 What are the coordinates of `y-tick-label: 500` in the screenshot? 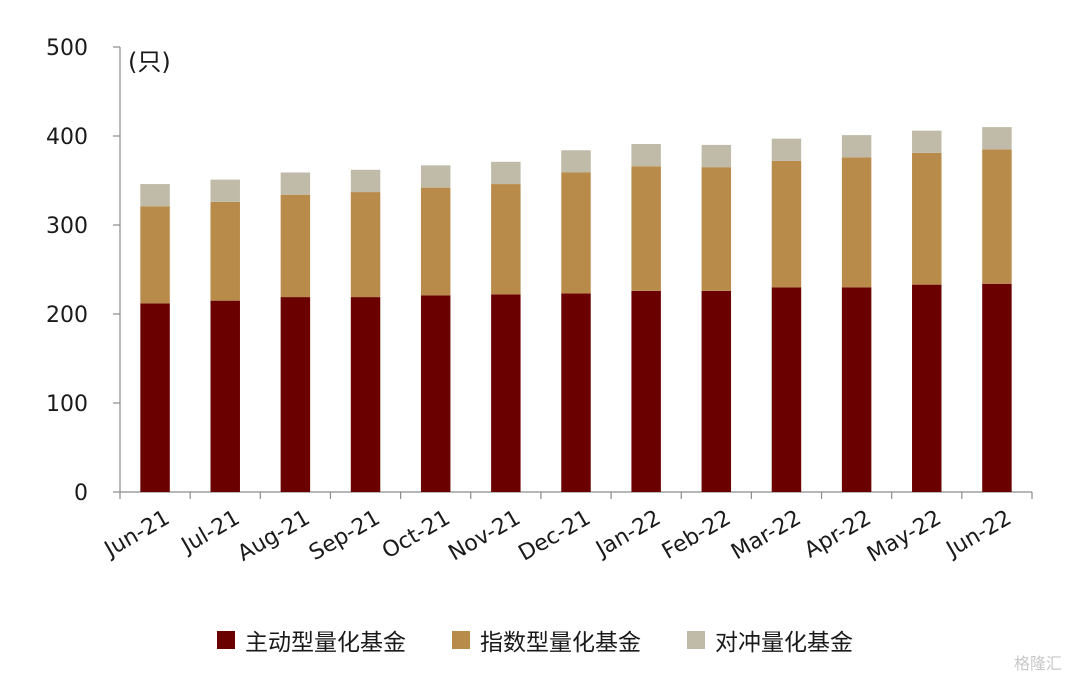 It's located at (67, 48).